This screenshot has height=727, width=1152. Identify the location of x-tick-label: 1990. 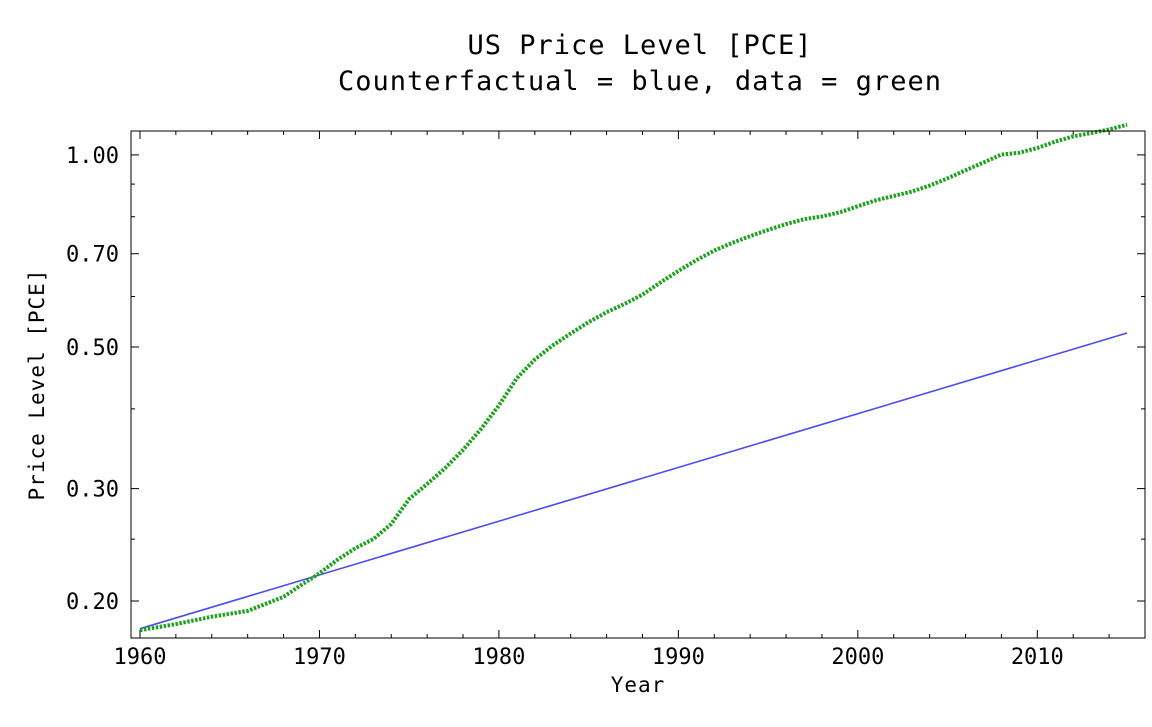
(678, 657).